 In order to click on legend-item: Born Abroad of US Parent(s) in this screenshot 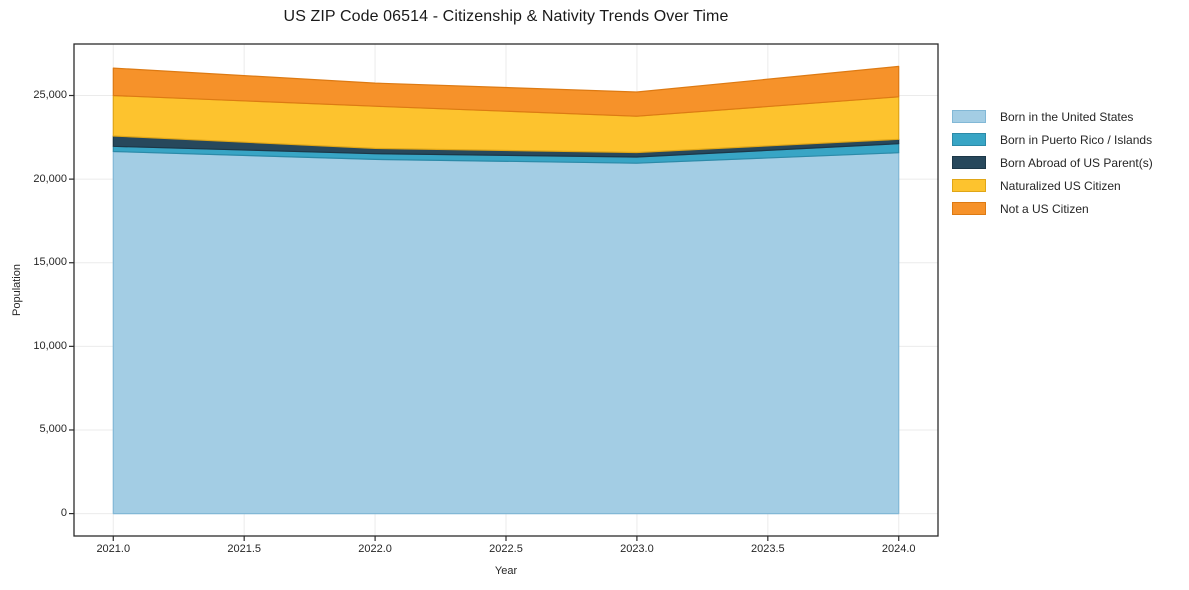, I will do `click(1052, 162)`.